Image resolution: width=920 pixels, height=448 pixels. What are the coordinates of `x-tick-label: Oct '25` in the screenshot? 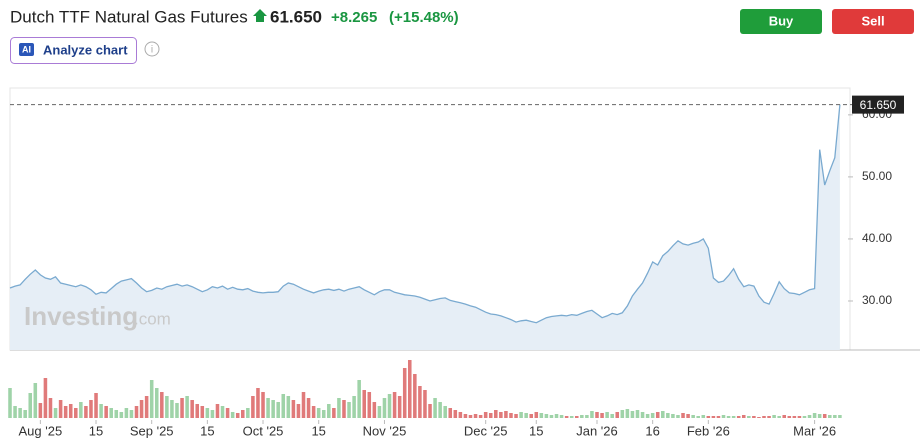 It's located at (263, 430).